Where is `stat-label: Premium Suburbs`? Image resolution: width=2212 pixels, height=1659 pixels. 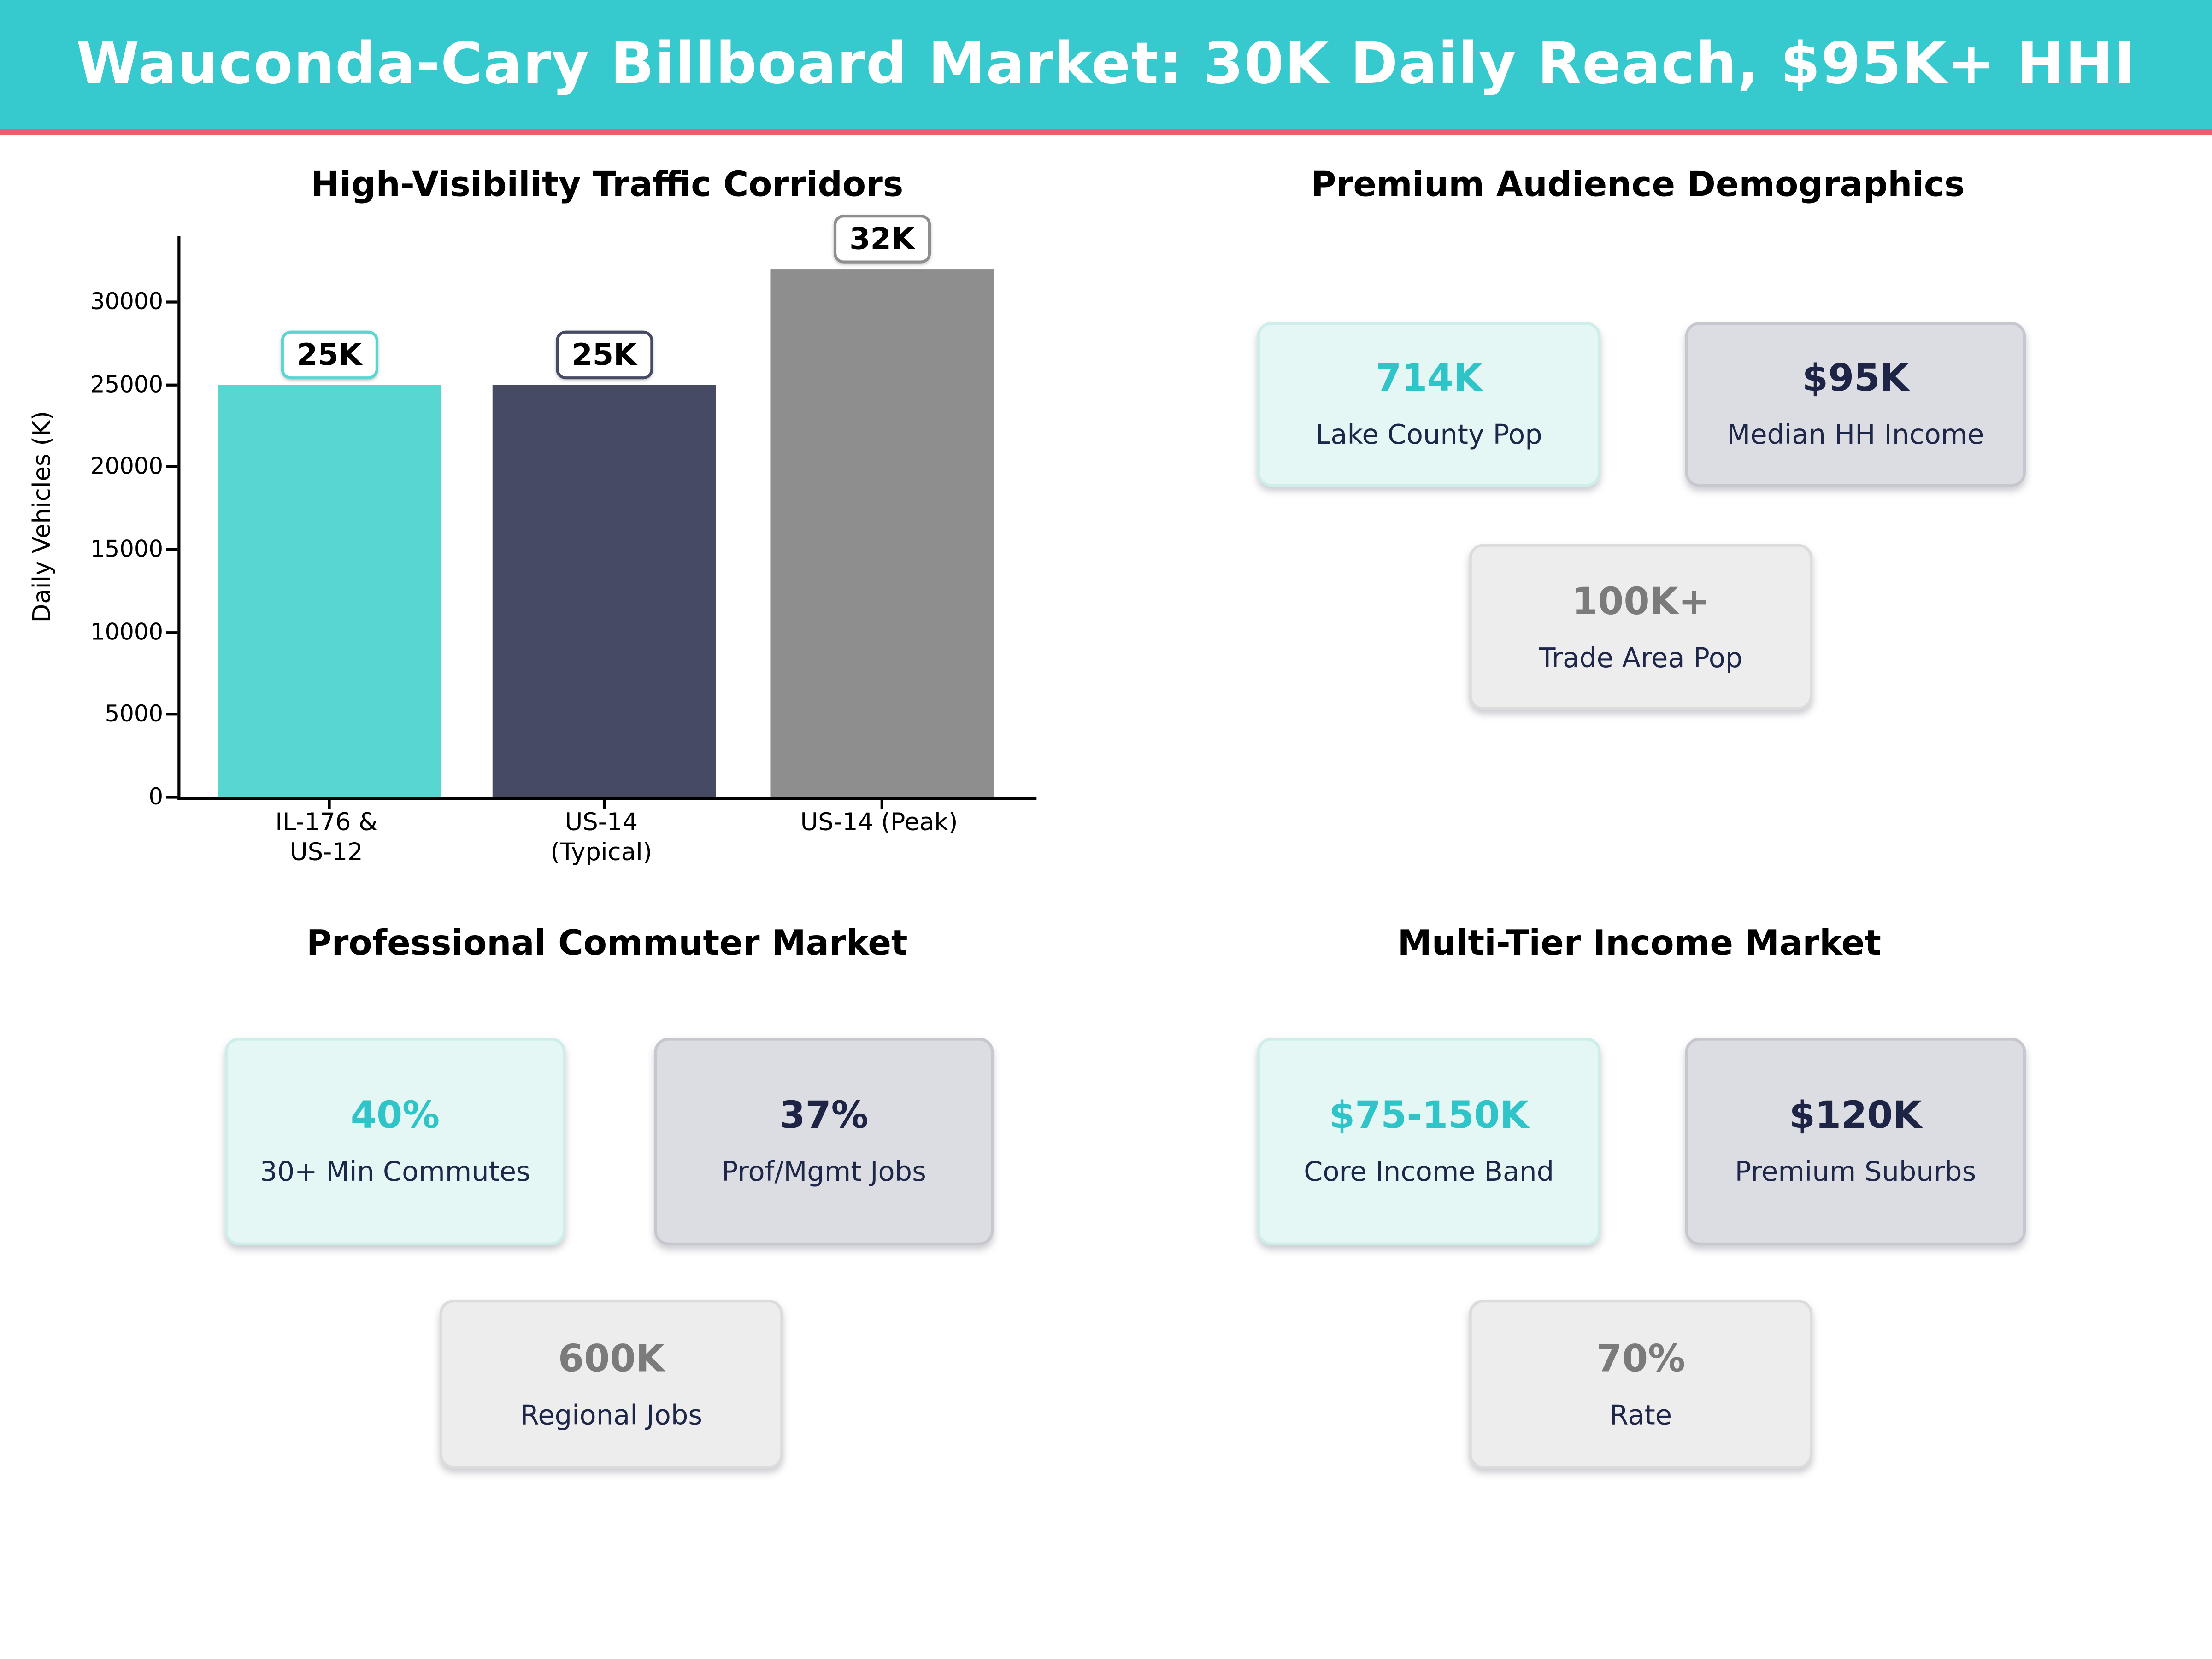 stat-label: Premium Suburbs is located at coordinates (1856, 1172).